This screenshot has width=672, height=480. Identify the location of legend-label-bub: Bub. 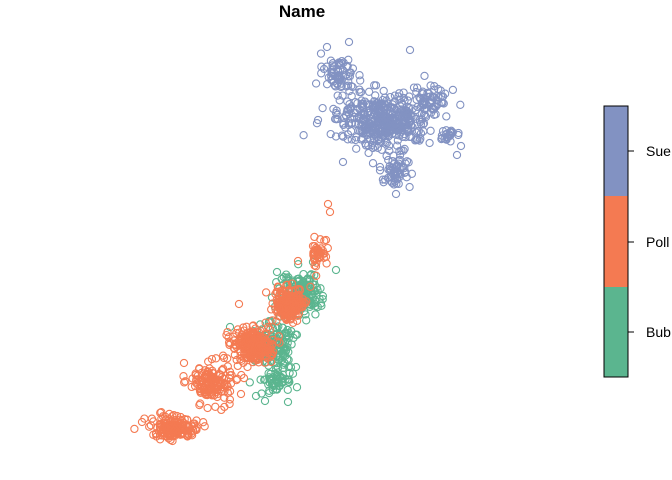
(658, 332).